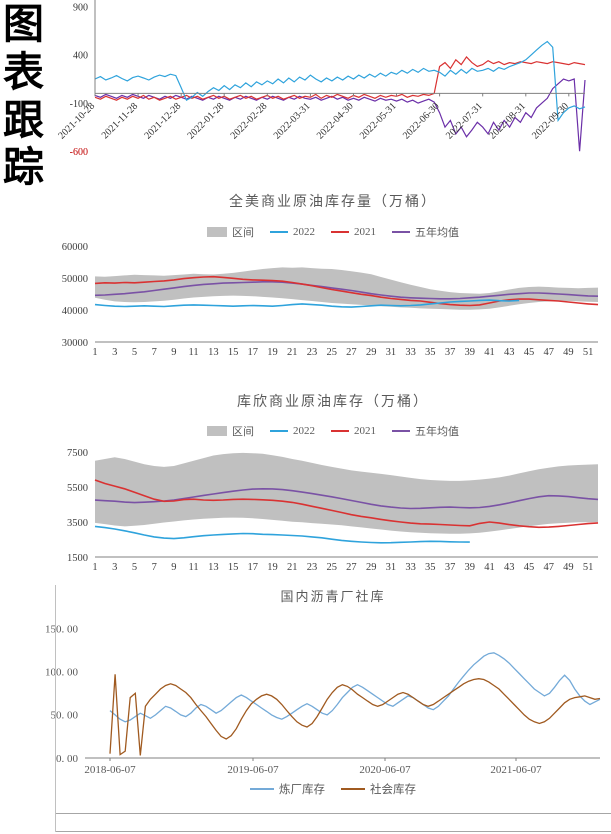  What do you see at coordinates (588, 352) in the screenshot?
I see `svg-text: 51` at bounding box center [588, 352].